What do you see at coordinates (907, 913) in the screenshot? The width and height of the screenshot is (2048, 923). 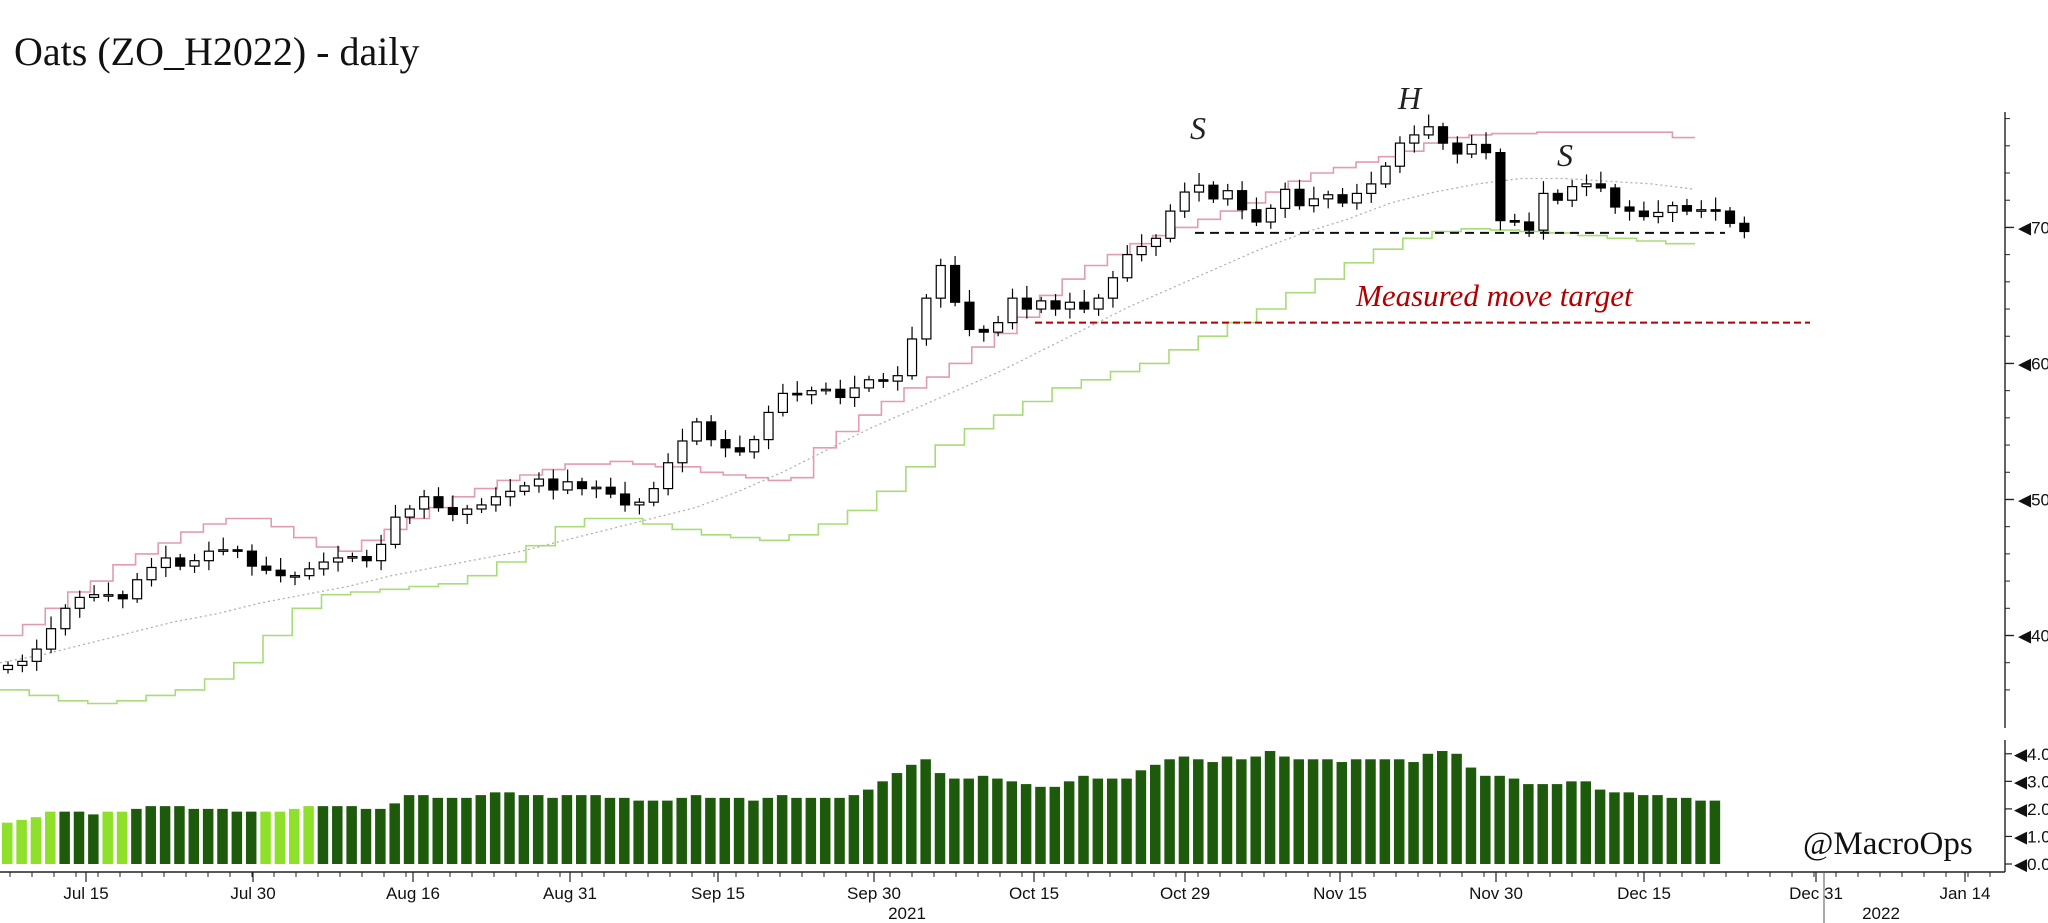 I see `year-label-2021: 2021` at bounding box center [907, 913].